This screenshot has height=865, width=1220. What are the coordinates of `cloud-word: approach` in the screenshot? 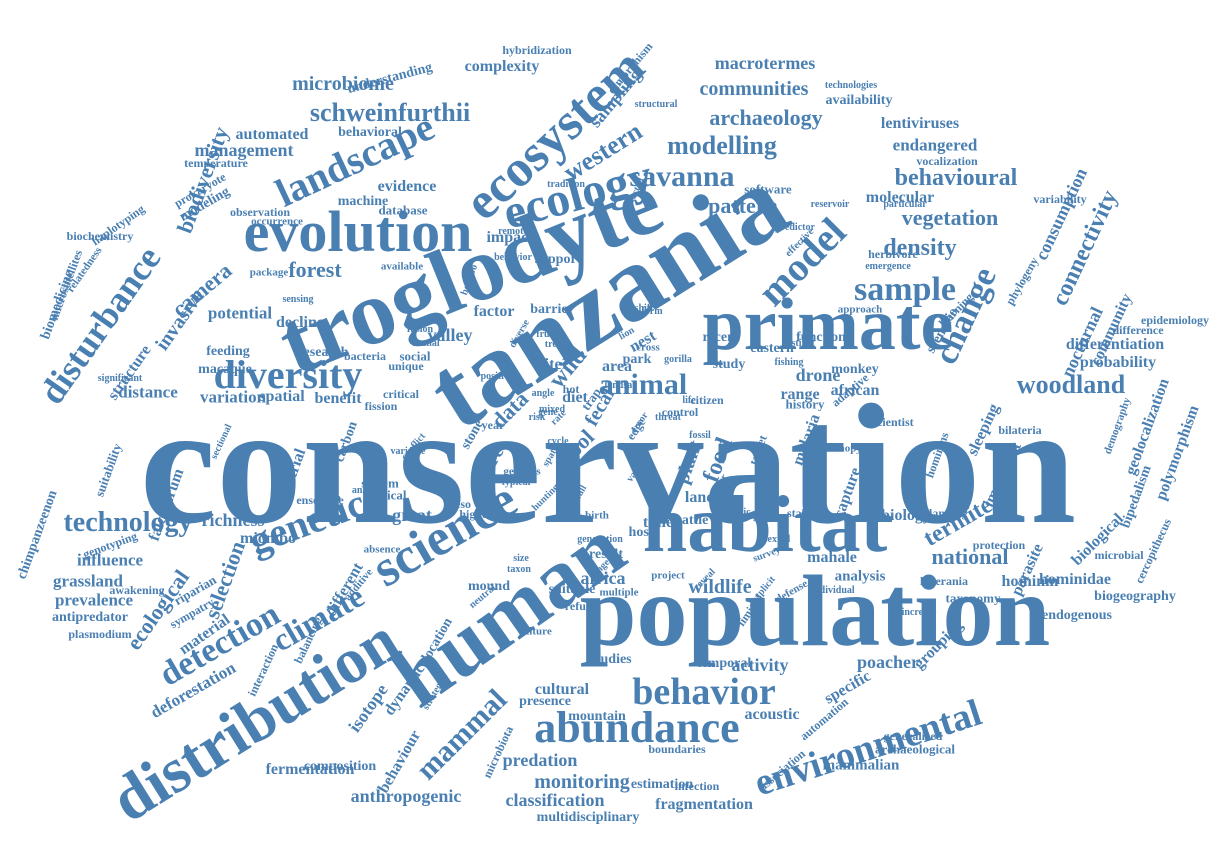 It's located at (860, 309).